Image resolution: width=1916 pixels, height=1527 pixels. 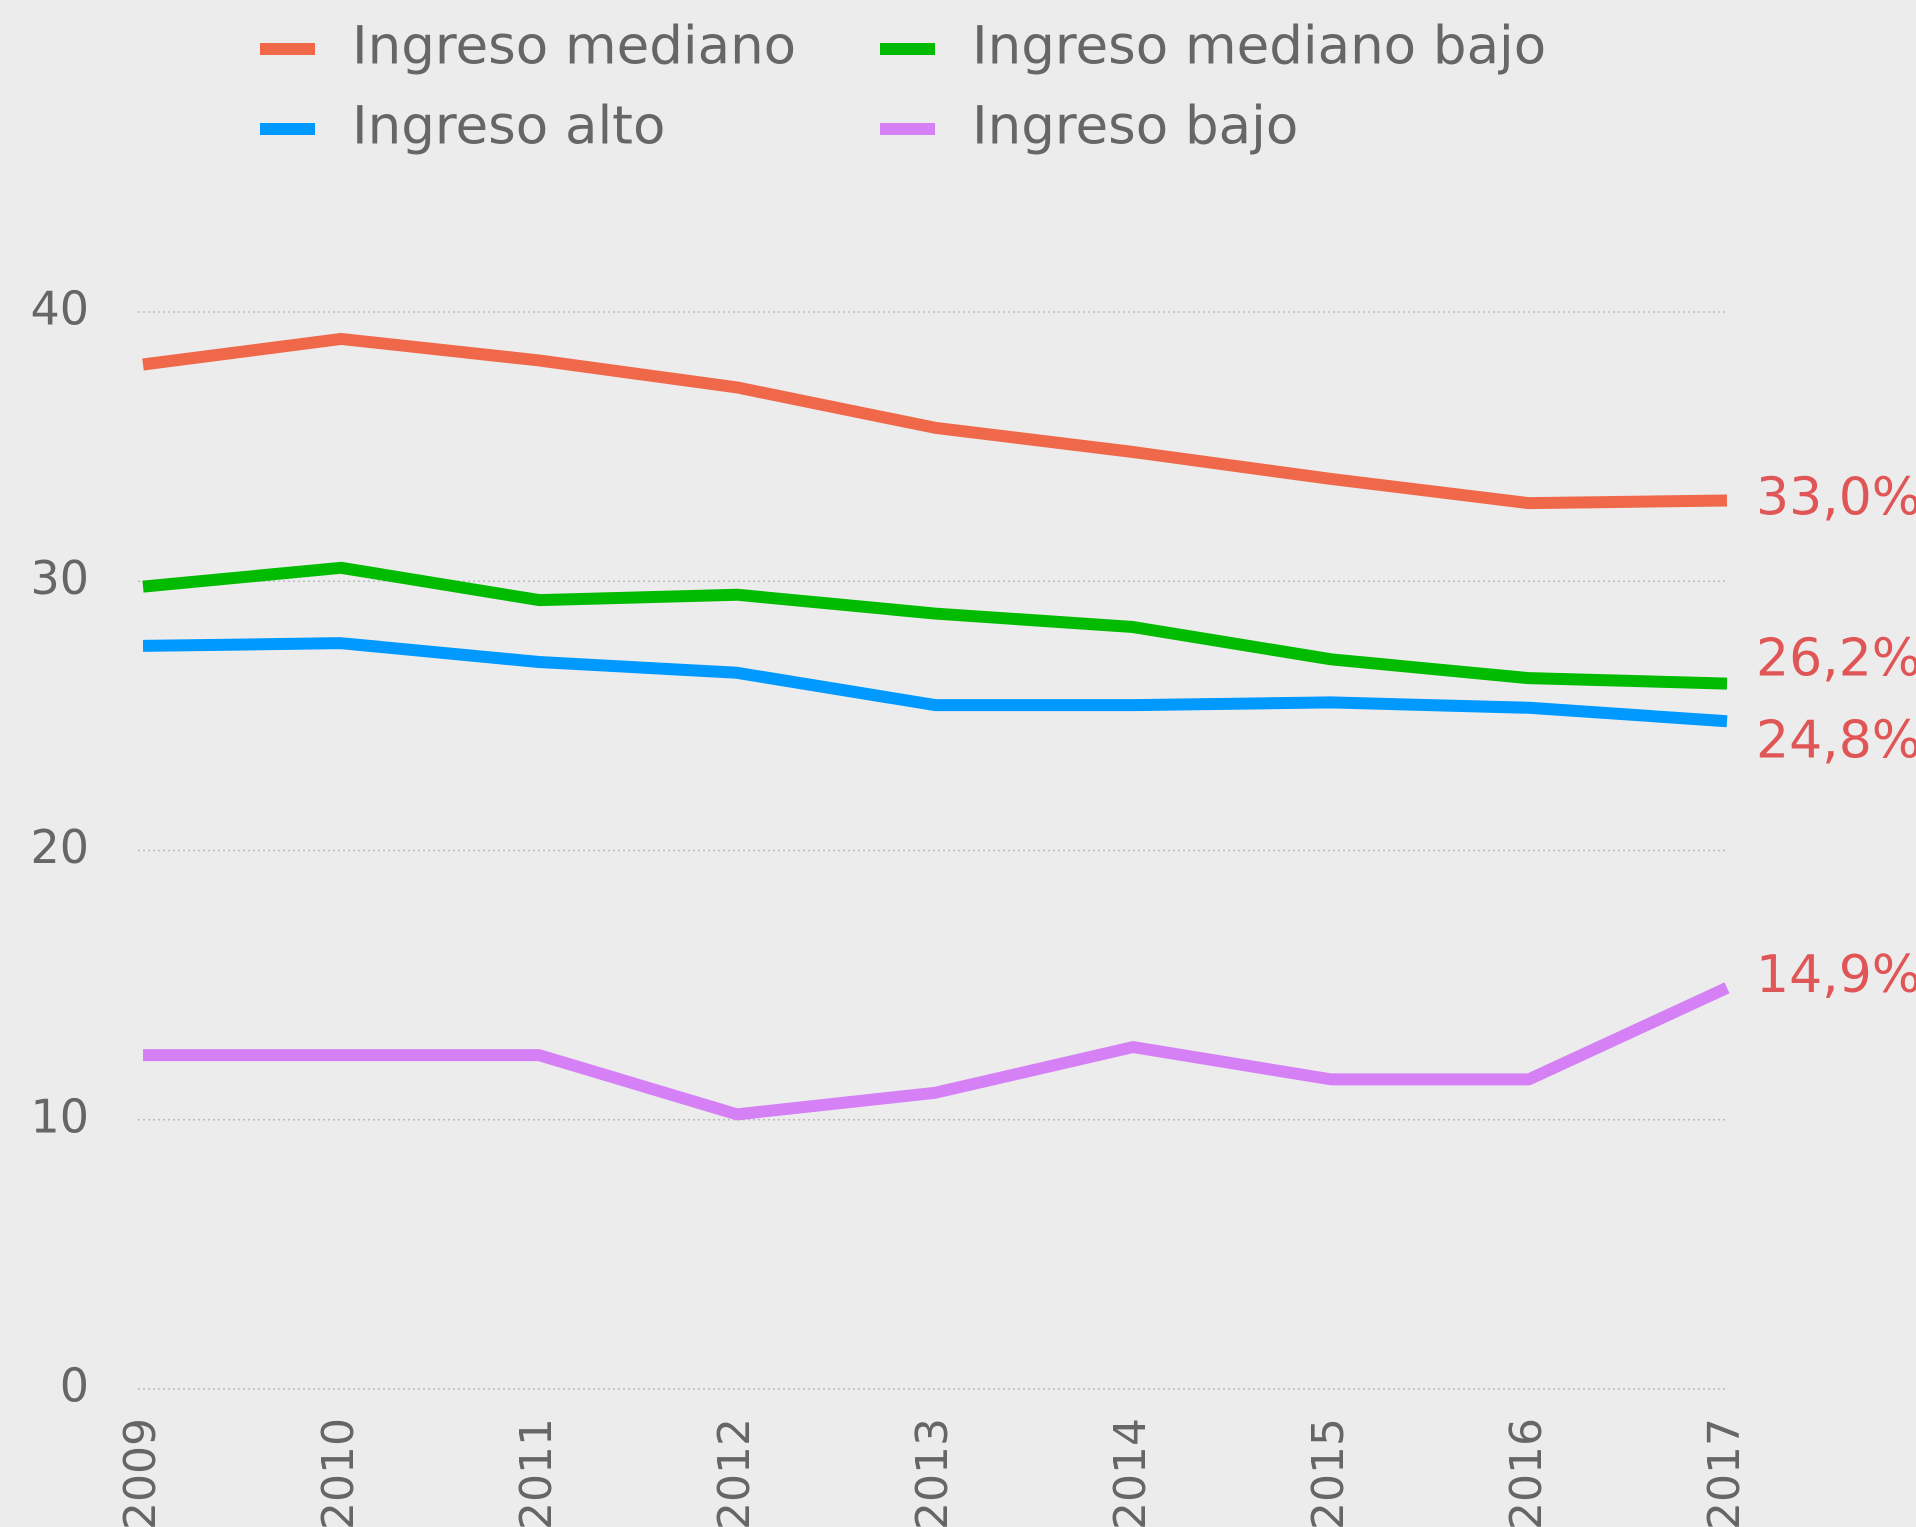 What do you see at coordinates (338, 1472) in the screenshot?
I see `x-tick-label: 2010` at bounding box center [338, 1472].